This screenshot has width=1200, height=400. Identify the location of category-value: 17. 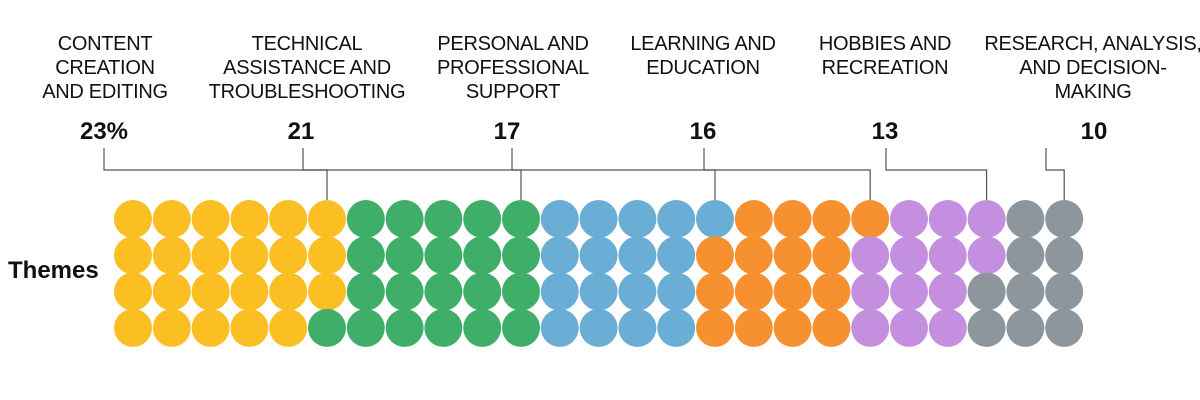
(507, 131).